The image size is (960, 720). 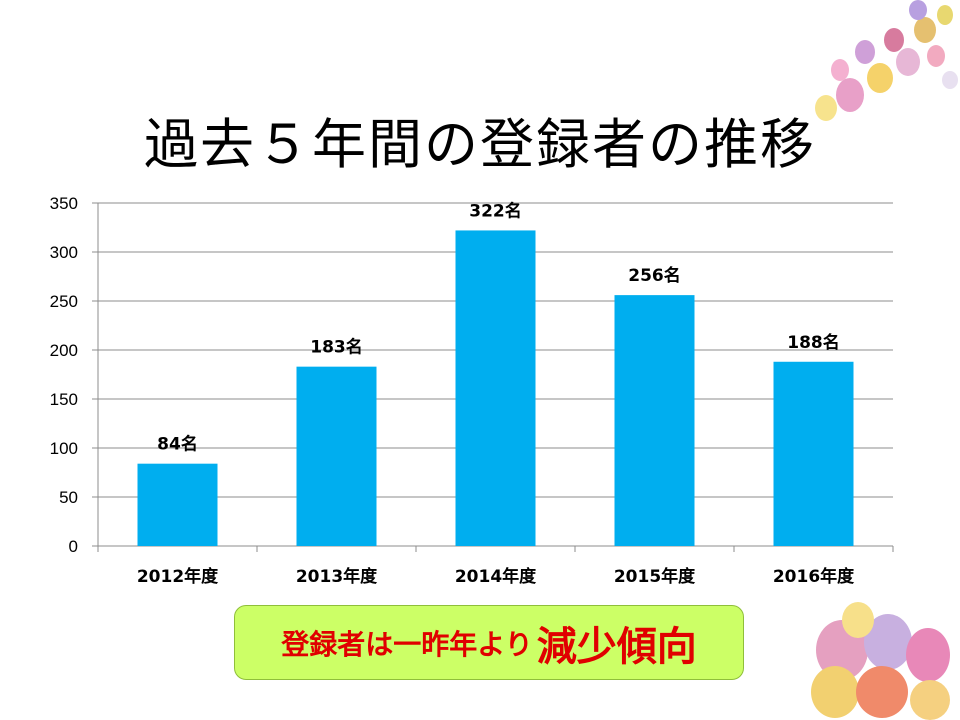 What do you see at coordinates (495, 388) in the screenshot?
I see `bar-2014年度` at bounding box center [495, 388].